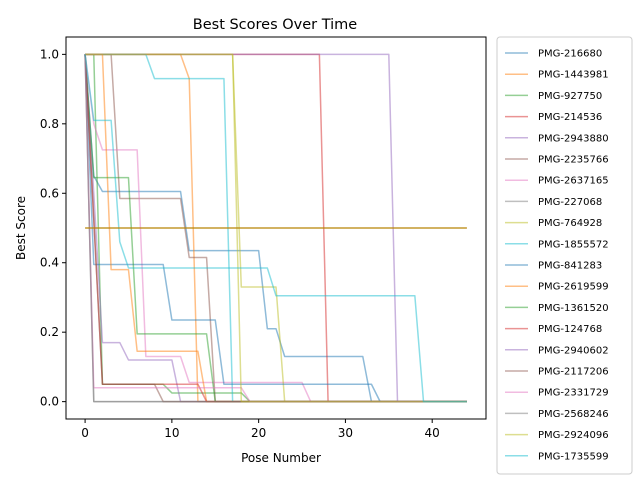  I want to click on legend-label: PMG-1443981, so click(573, 75).